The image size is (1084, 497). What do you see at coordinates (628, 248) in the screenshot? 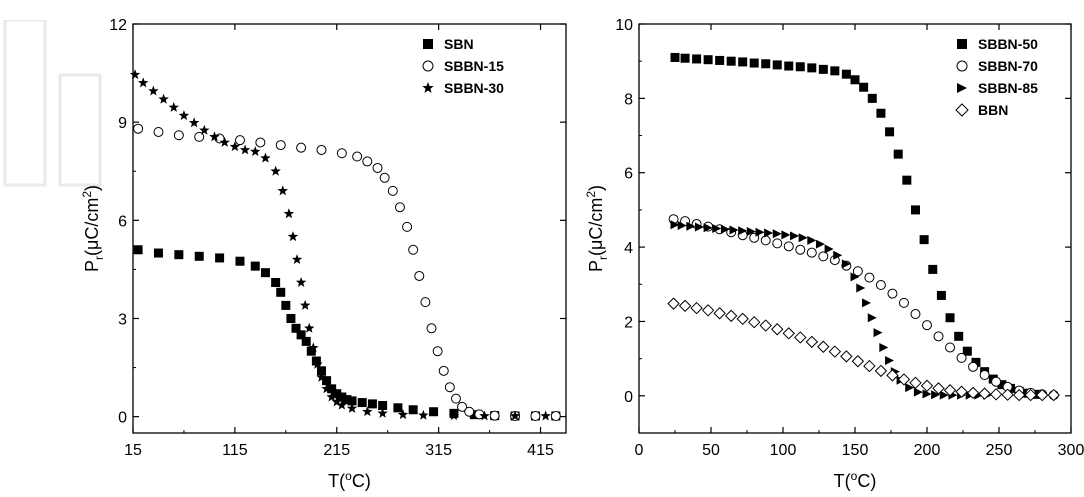
I see `y-tick-label: 4` at bounding box center [628, 248].